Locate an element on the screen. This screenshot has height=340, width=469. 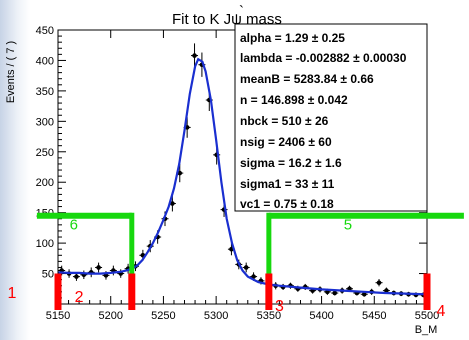
stats-sigma1: sigma1 = 33 ± 11 is located at coordinates (287, 184).